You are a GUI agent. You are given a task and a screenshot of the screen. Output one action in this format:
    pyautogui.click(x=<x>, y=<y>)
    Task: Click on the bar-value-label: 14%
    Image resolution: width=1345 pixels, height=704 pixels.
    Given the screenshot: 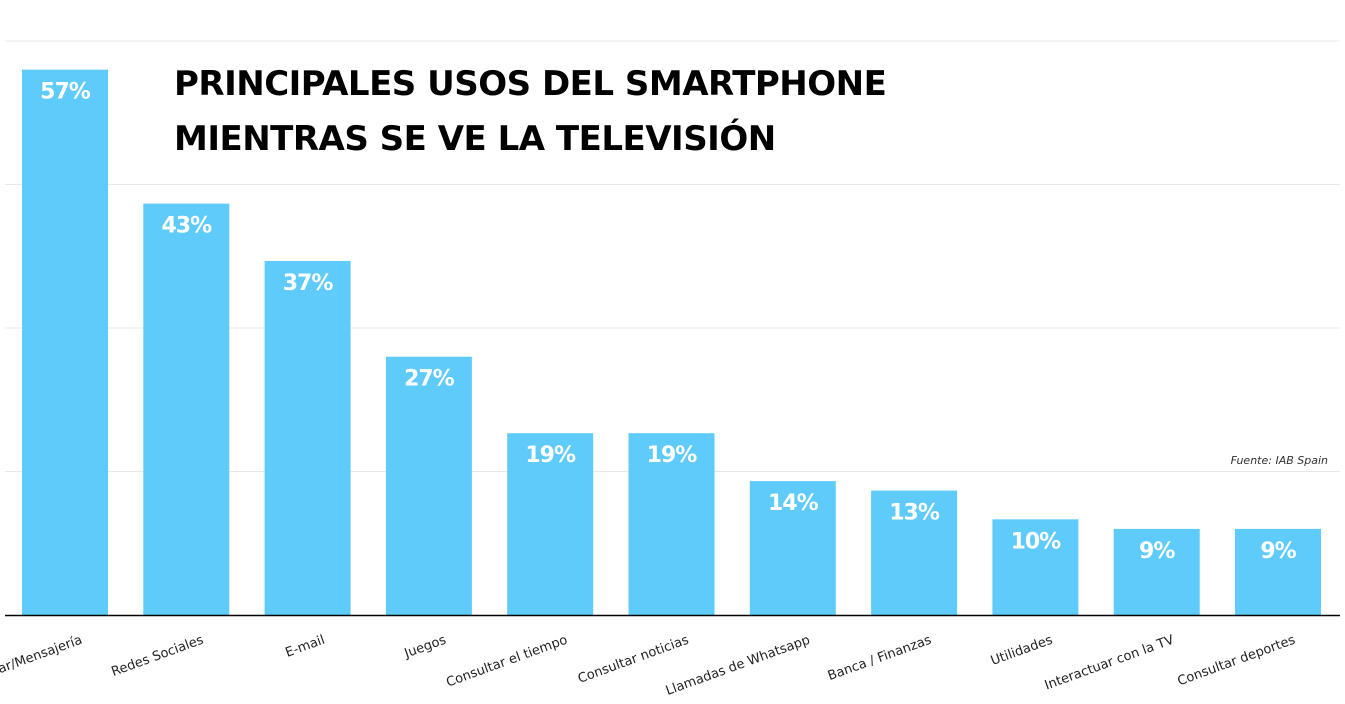 What is the action you would take?
    pyautogui.click(x=793, y=503)
    